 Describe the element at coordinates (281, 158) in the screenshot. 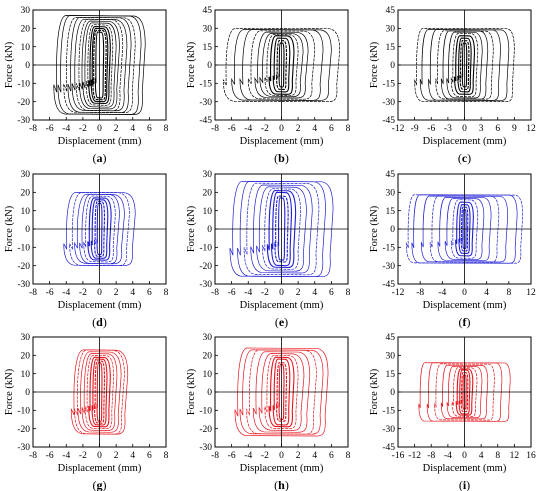

I see `panel-label: (b)` at that location.